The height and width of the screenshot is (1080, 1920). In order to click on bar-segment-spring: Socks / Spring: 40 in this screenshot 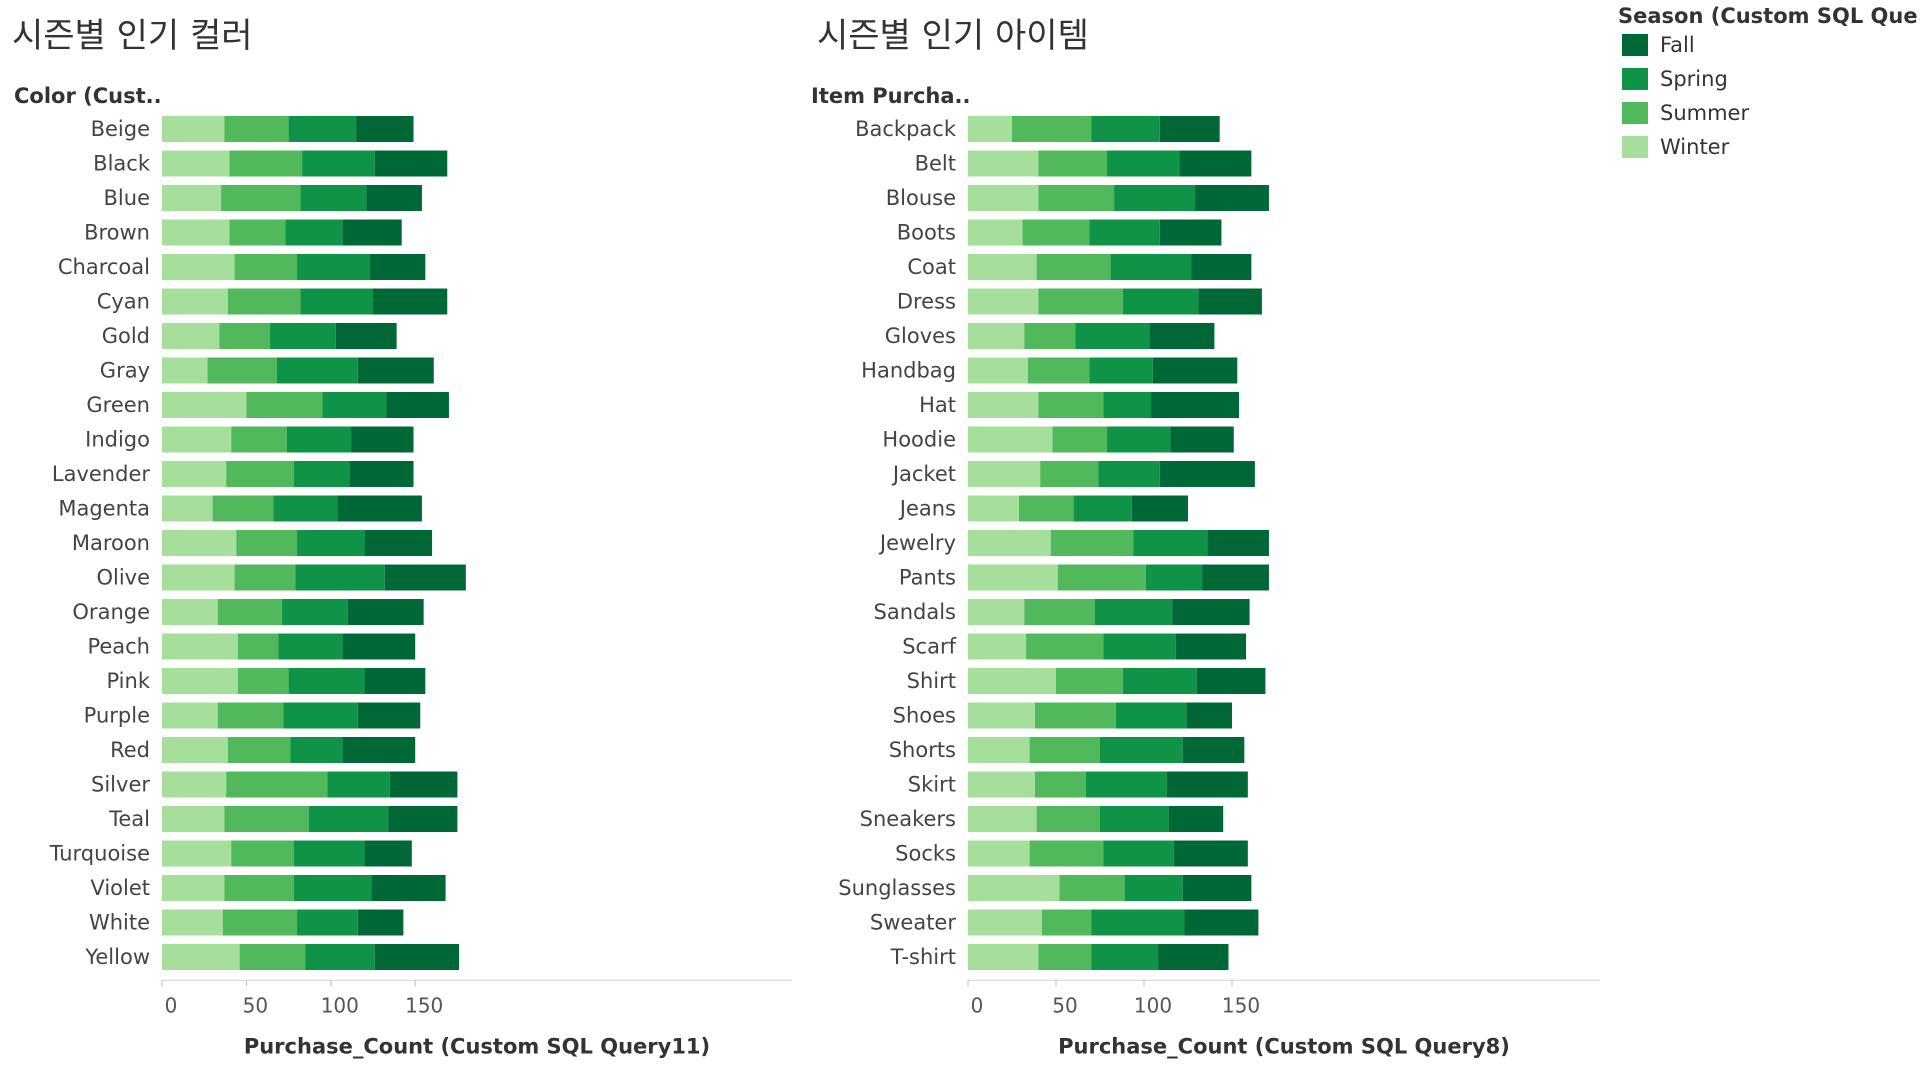, I will do `click(1138, 853)`.